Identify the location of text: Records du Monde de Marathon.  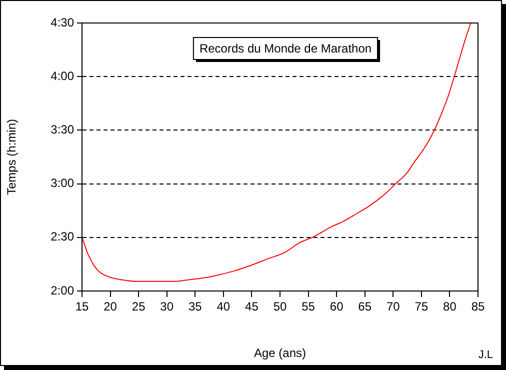
(285, 48).